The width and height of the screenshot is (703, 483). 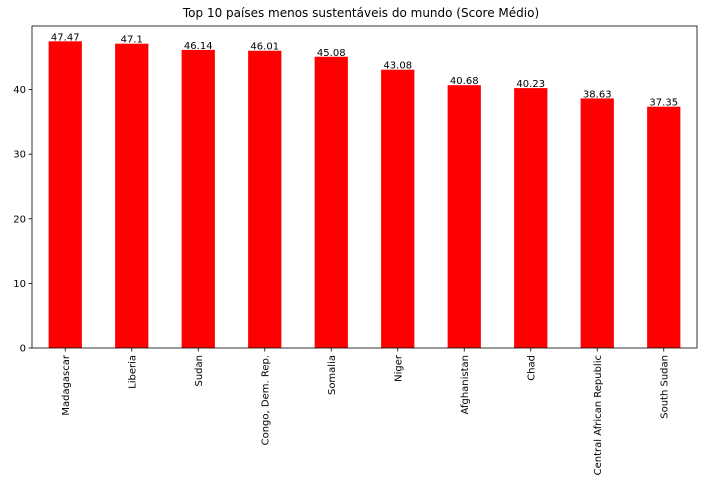 I want to click on y-tick-label-0: 0, so click(x=23, y=349).